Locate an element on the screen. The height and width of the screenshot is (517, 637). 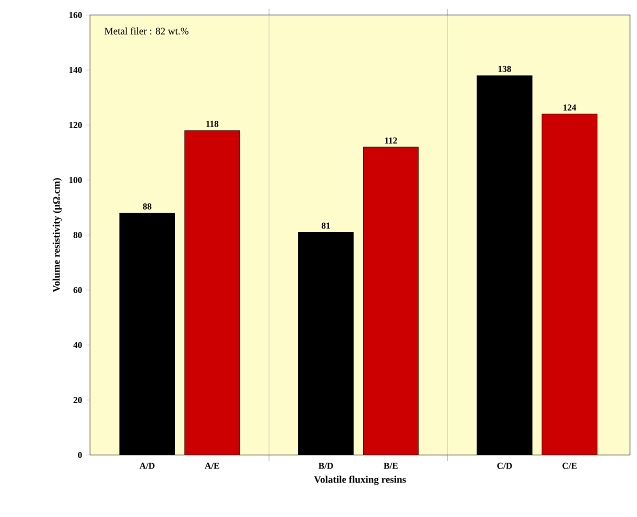
y-tick-label: 60 is located at coordinates (78, 290).